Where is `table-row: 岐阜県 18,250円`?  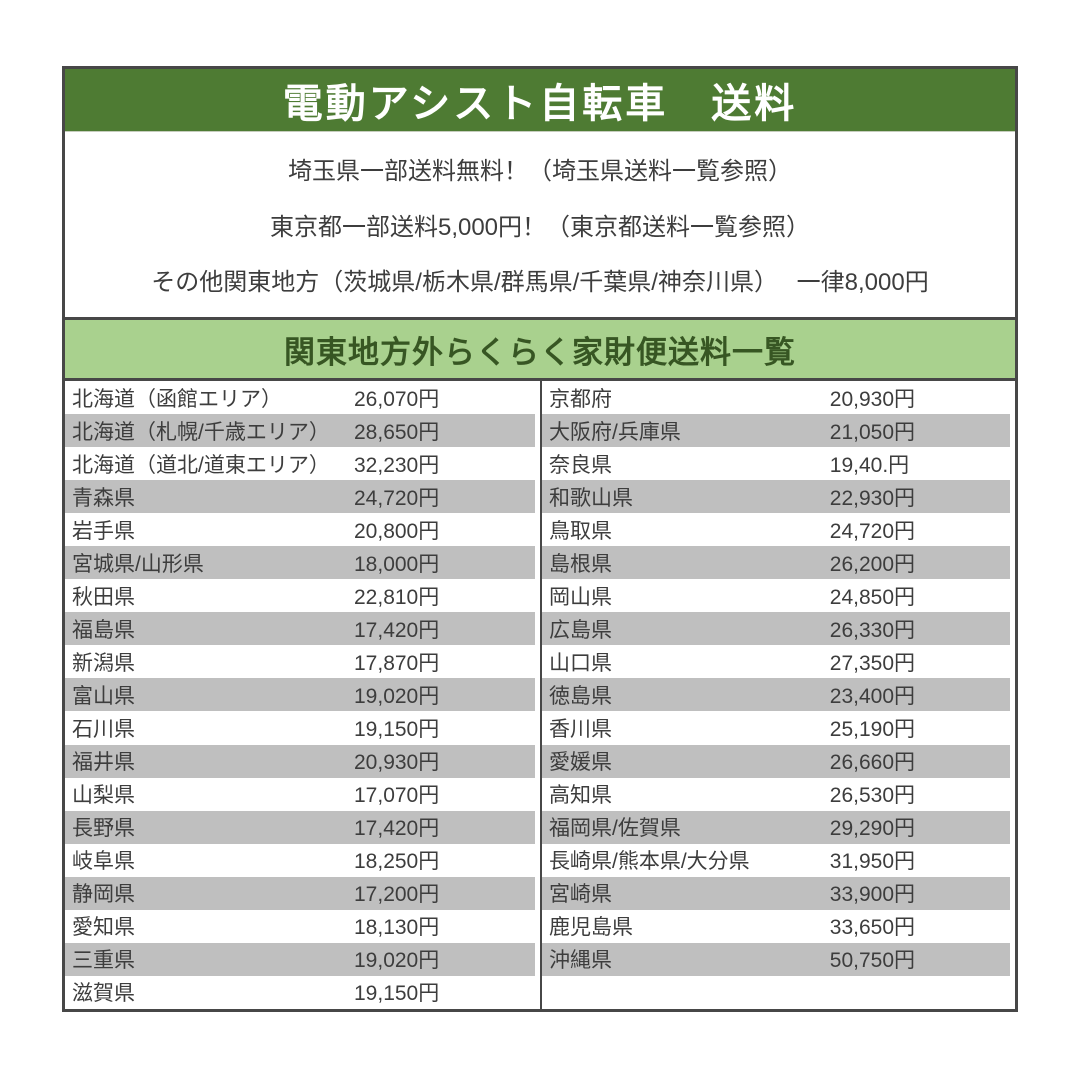
table-row: 岐阜県 18,250円 is located at coordinates (302, 860).